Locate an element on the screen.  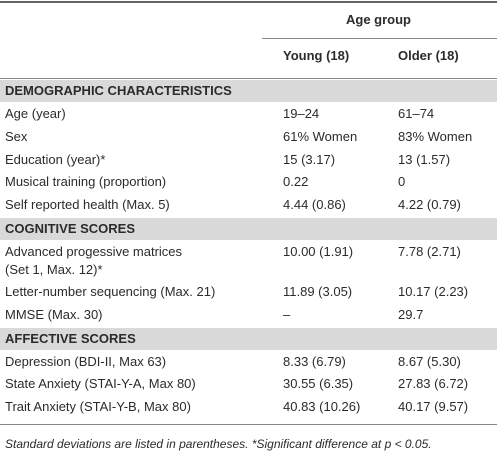
cell: 13 (1.57) is located at coordinates (424, 159).